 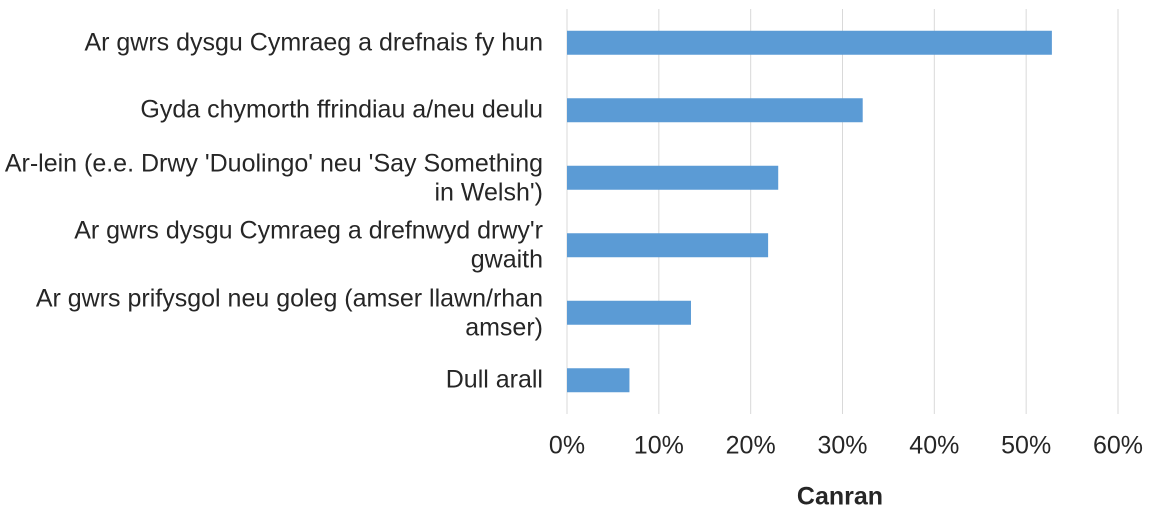 What do you see at coordinates (934, 446) in the screenshot?
I see `x-tick-label: 40%` at bounding box center [934, 446].